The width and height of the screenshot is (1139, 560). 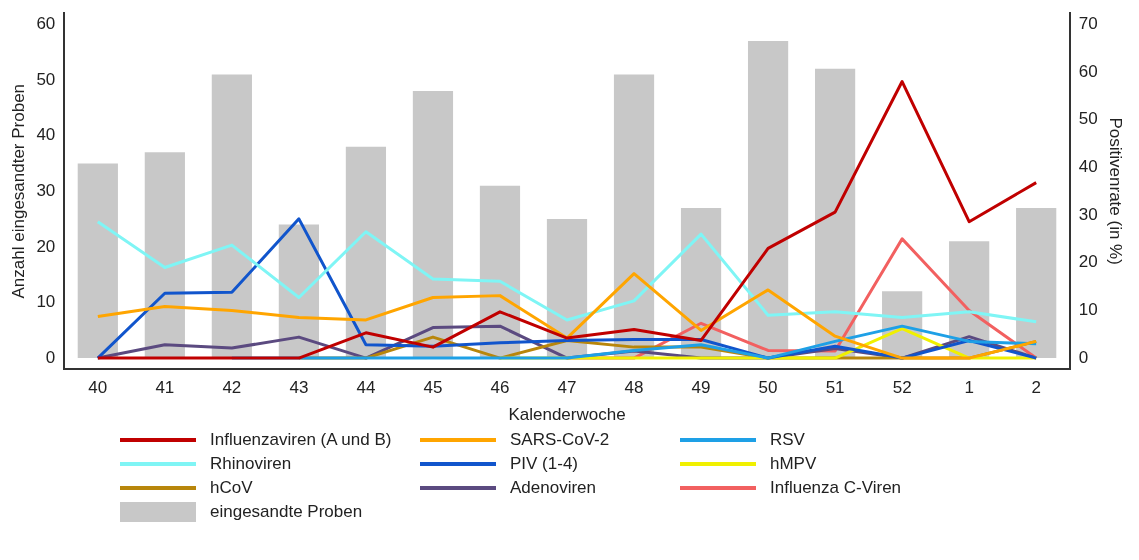 What do you see at coordinates (50, 357) in the screenshot?
I see `y-tick-label: 0` at bounding box center [50, 357].